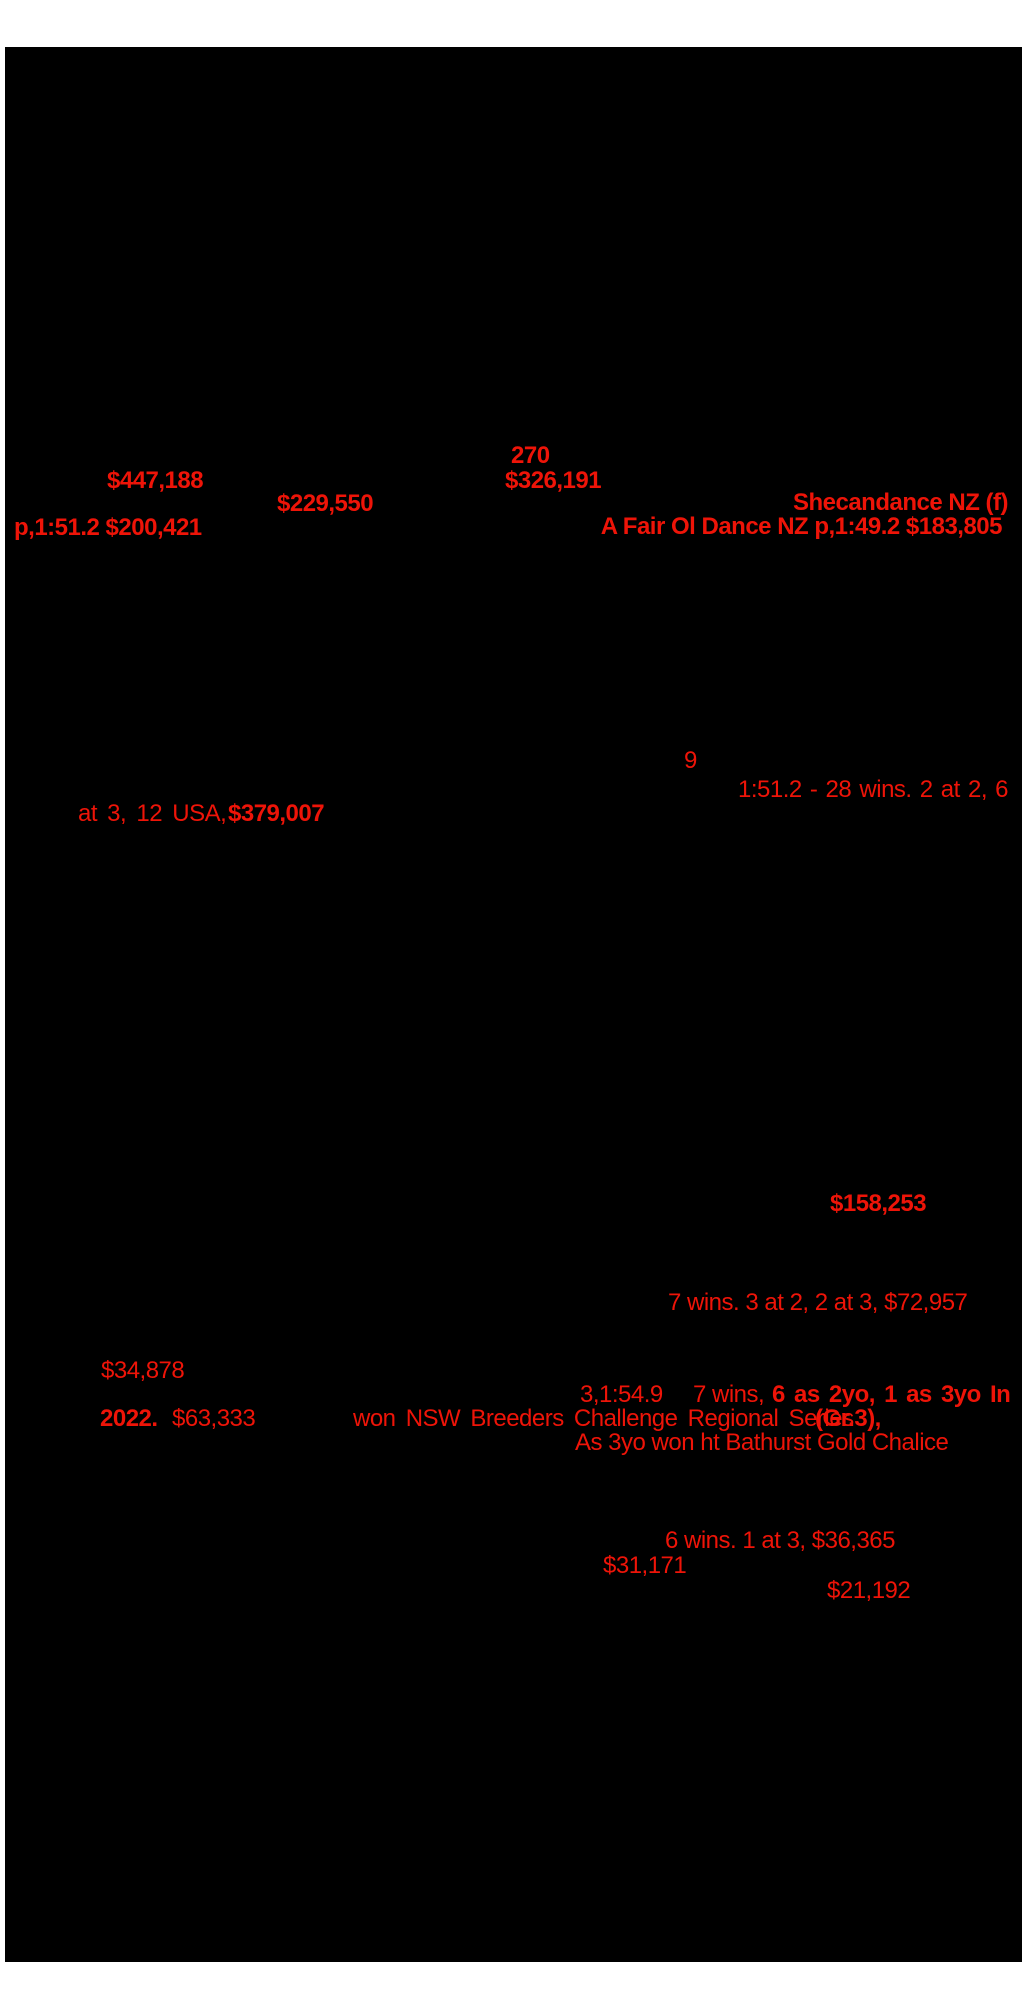 The width and height of the screenshot is (1025, 1992). I want to click on progeny-earnings-d: $31,171, so click(645, 1565).